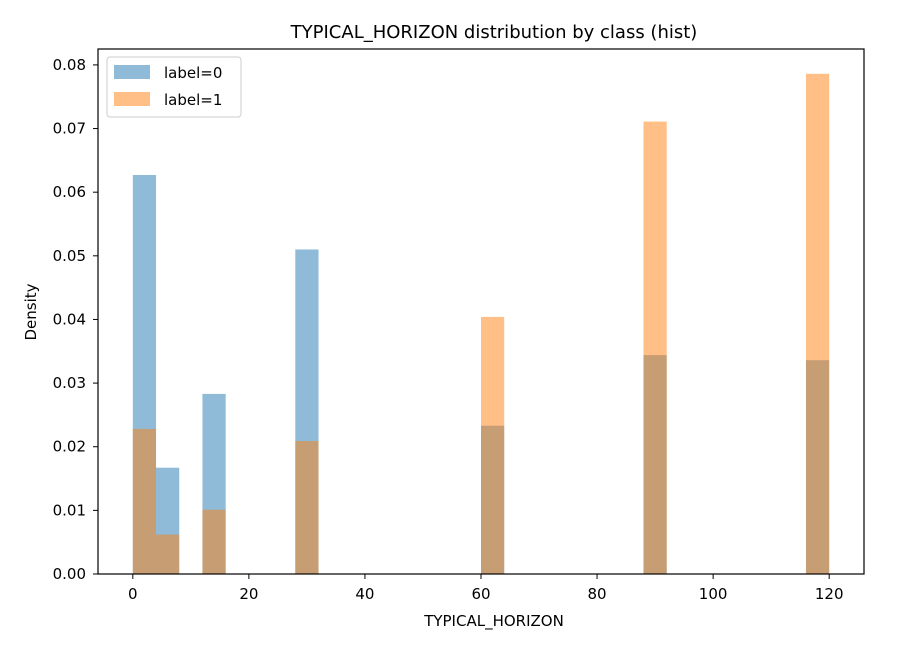 The image size is (910, 650). What do you see at coordinates (69, 129) in the screenshot?
I see `y-tick-label: 0.07` at bounding box center [69, 129].